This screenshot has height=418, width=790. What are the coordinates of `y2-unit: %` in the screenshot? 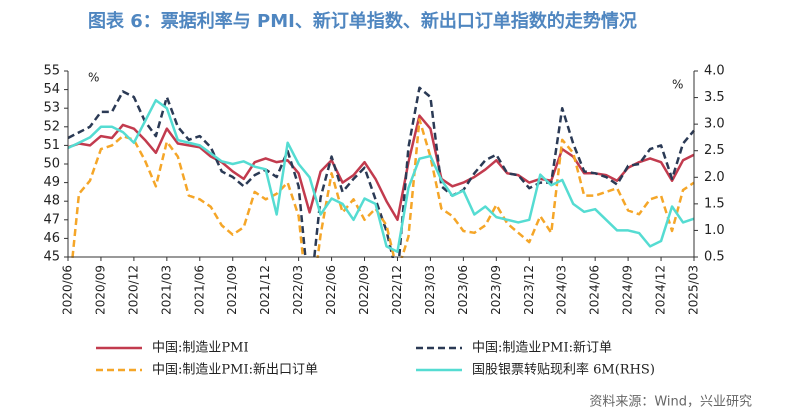 It's located at (677, 85).